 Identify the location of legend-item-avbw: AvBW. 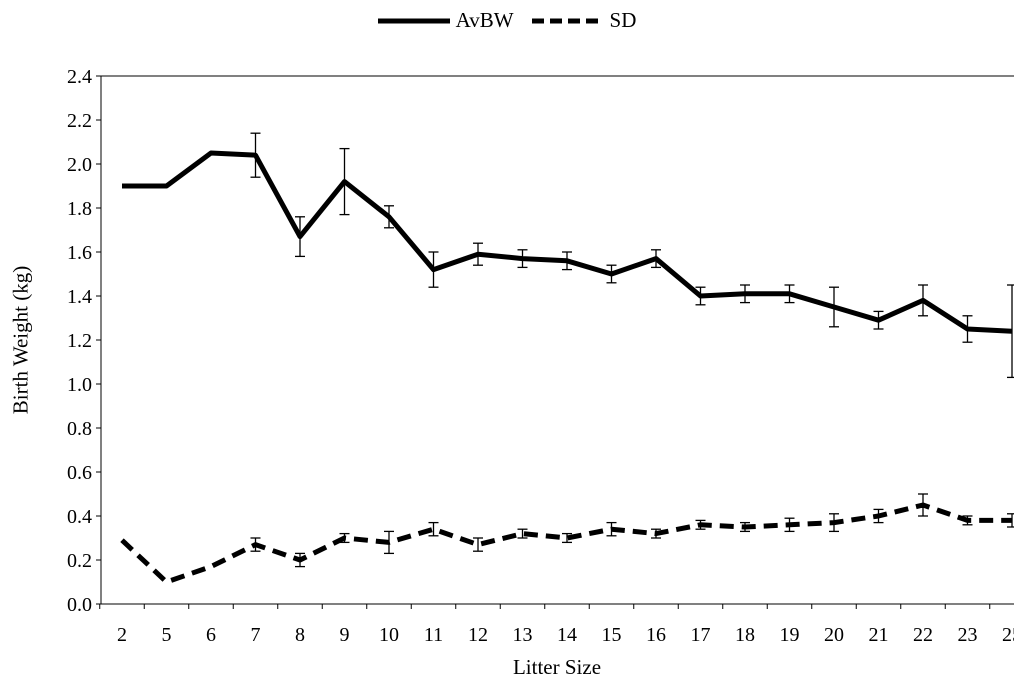
(445, 20).